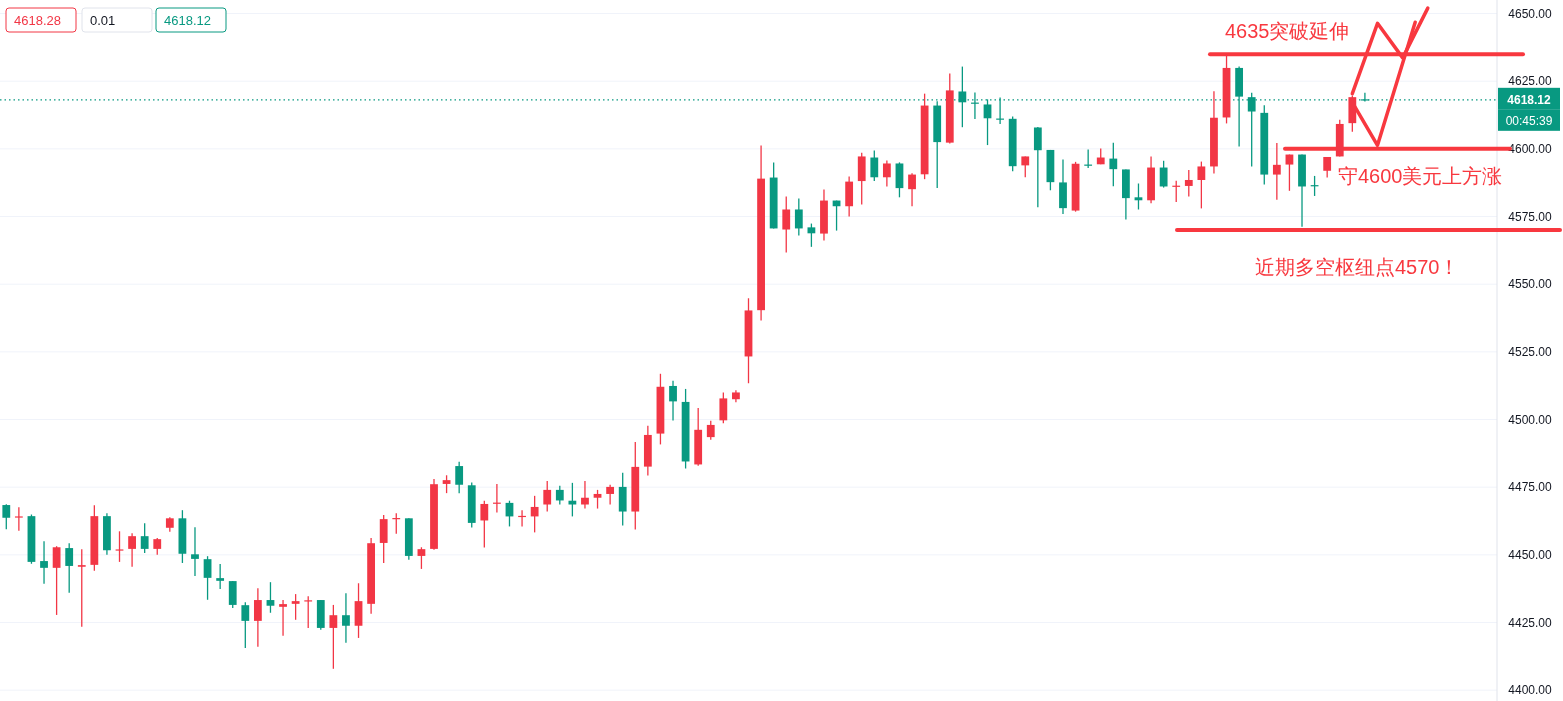 This screenshot has width=1563, height=701. What do you see at coordinates (1529, 120) in the screenshot?
I see `text: 00:45:39` at bounding box center [1529, 120].